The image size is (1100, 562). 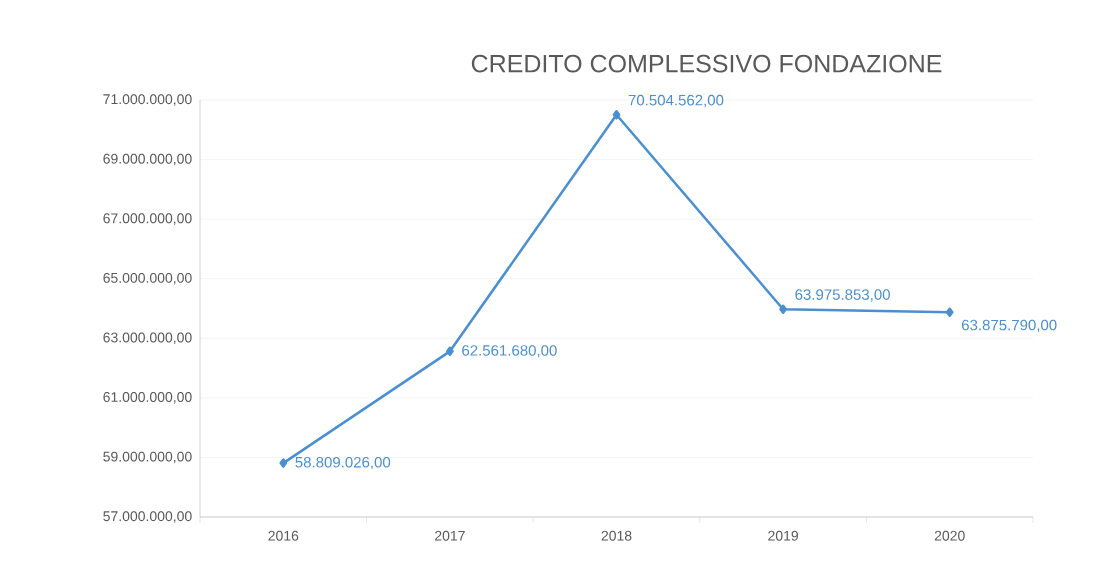 What do you see at coordinates (1009, 326) in the screenshot?
I see `data-label: 63.875.790,00` at bounding box center [1009, 326].